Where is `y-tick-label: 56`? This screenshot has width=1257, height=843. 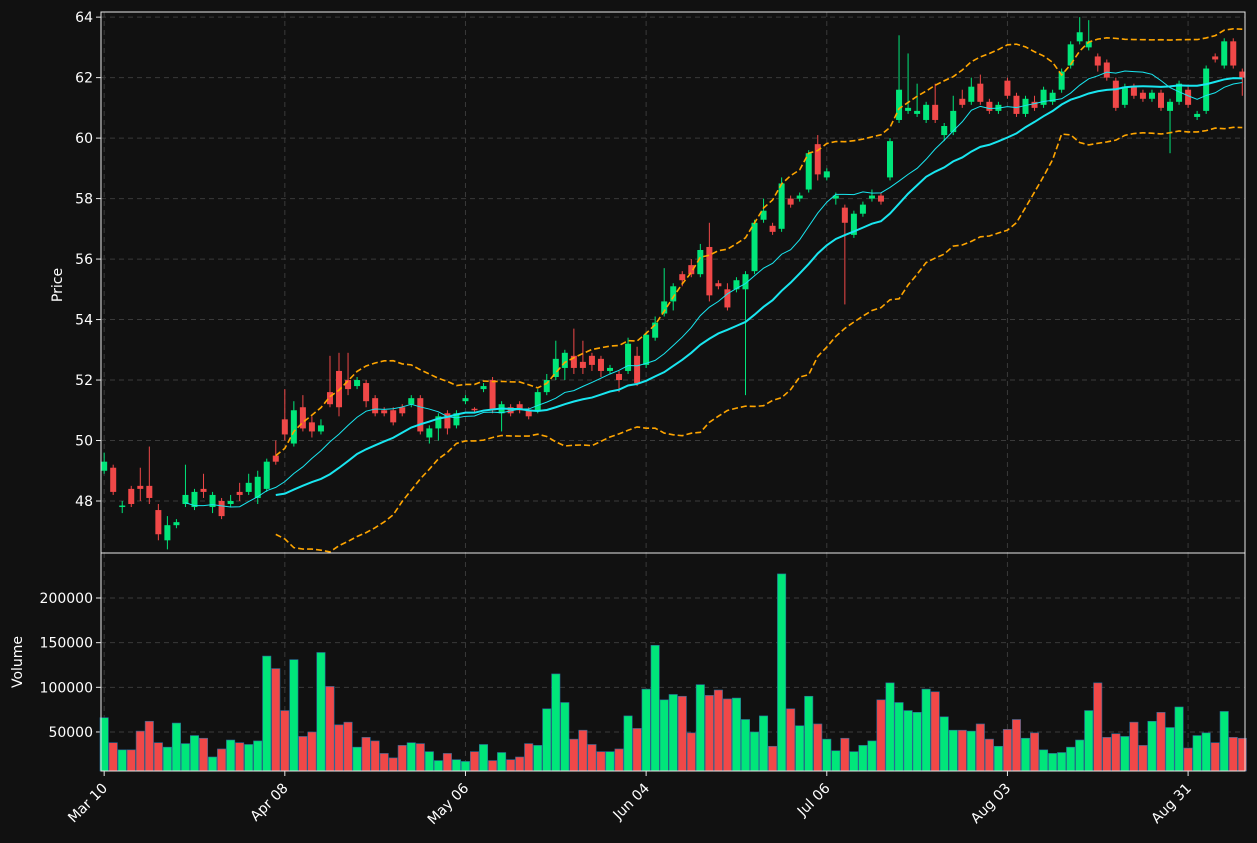 y-tick-label: 56 is located at coordinates (84, 260).